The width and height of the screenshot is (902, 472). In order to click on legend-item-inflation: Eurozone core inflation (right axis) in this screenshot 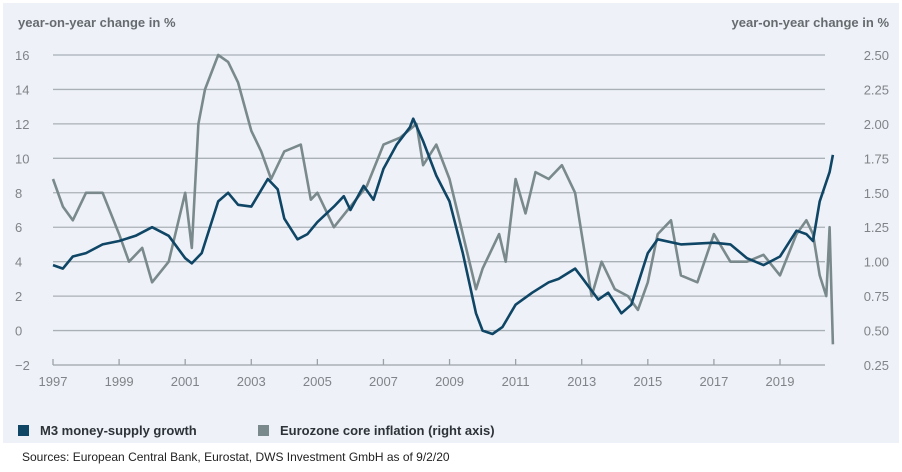, I will do `click(376, 430)`.